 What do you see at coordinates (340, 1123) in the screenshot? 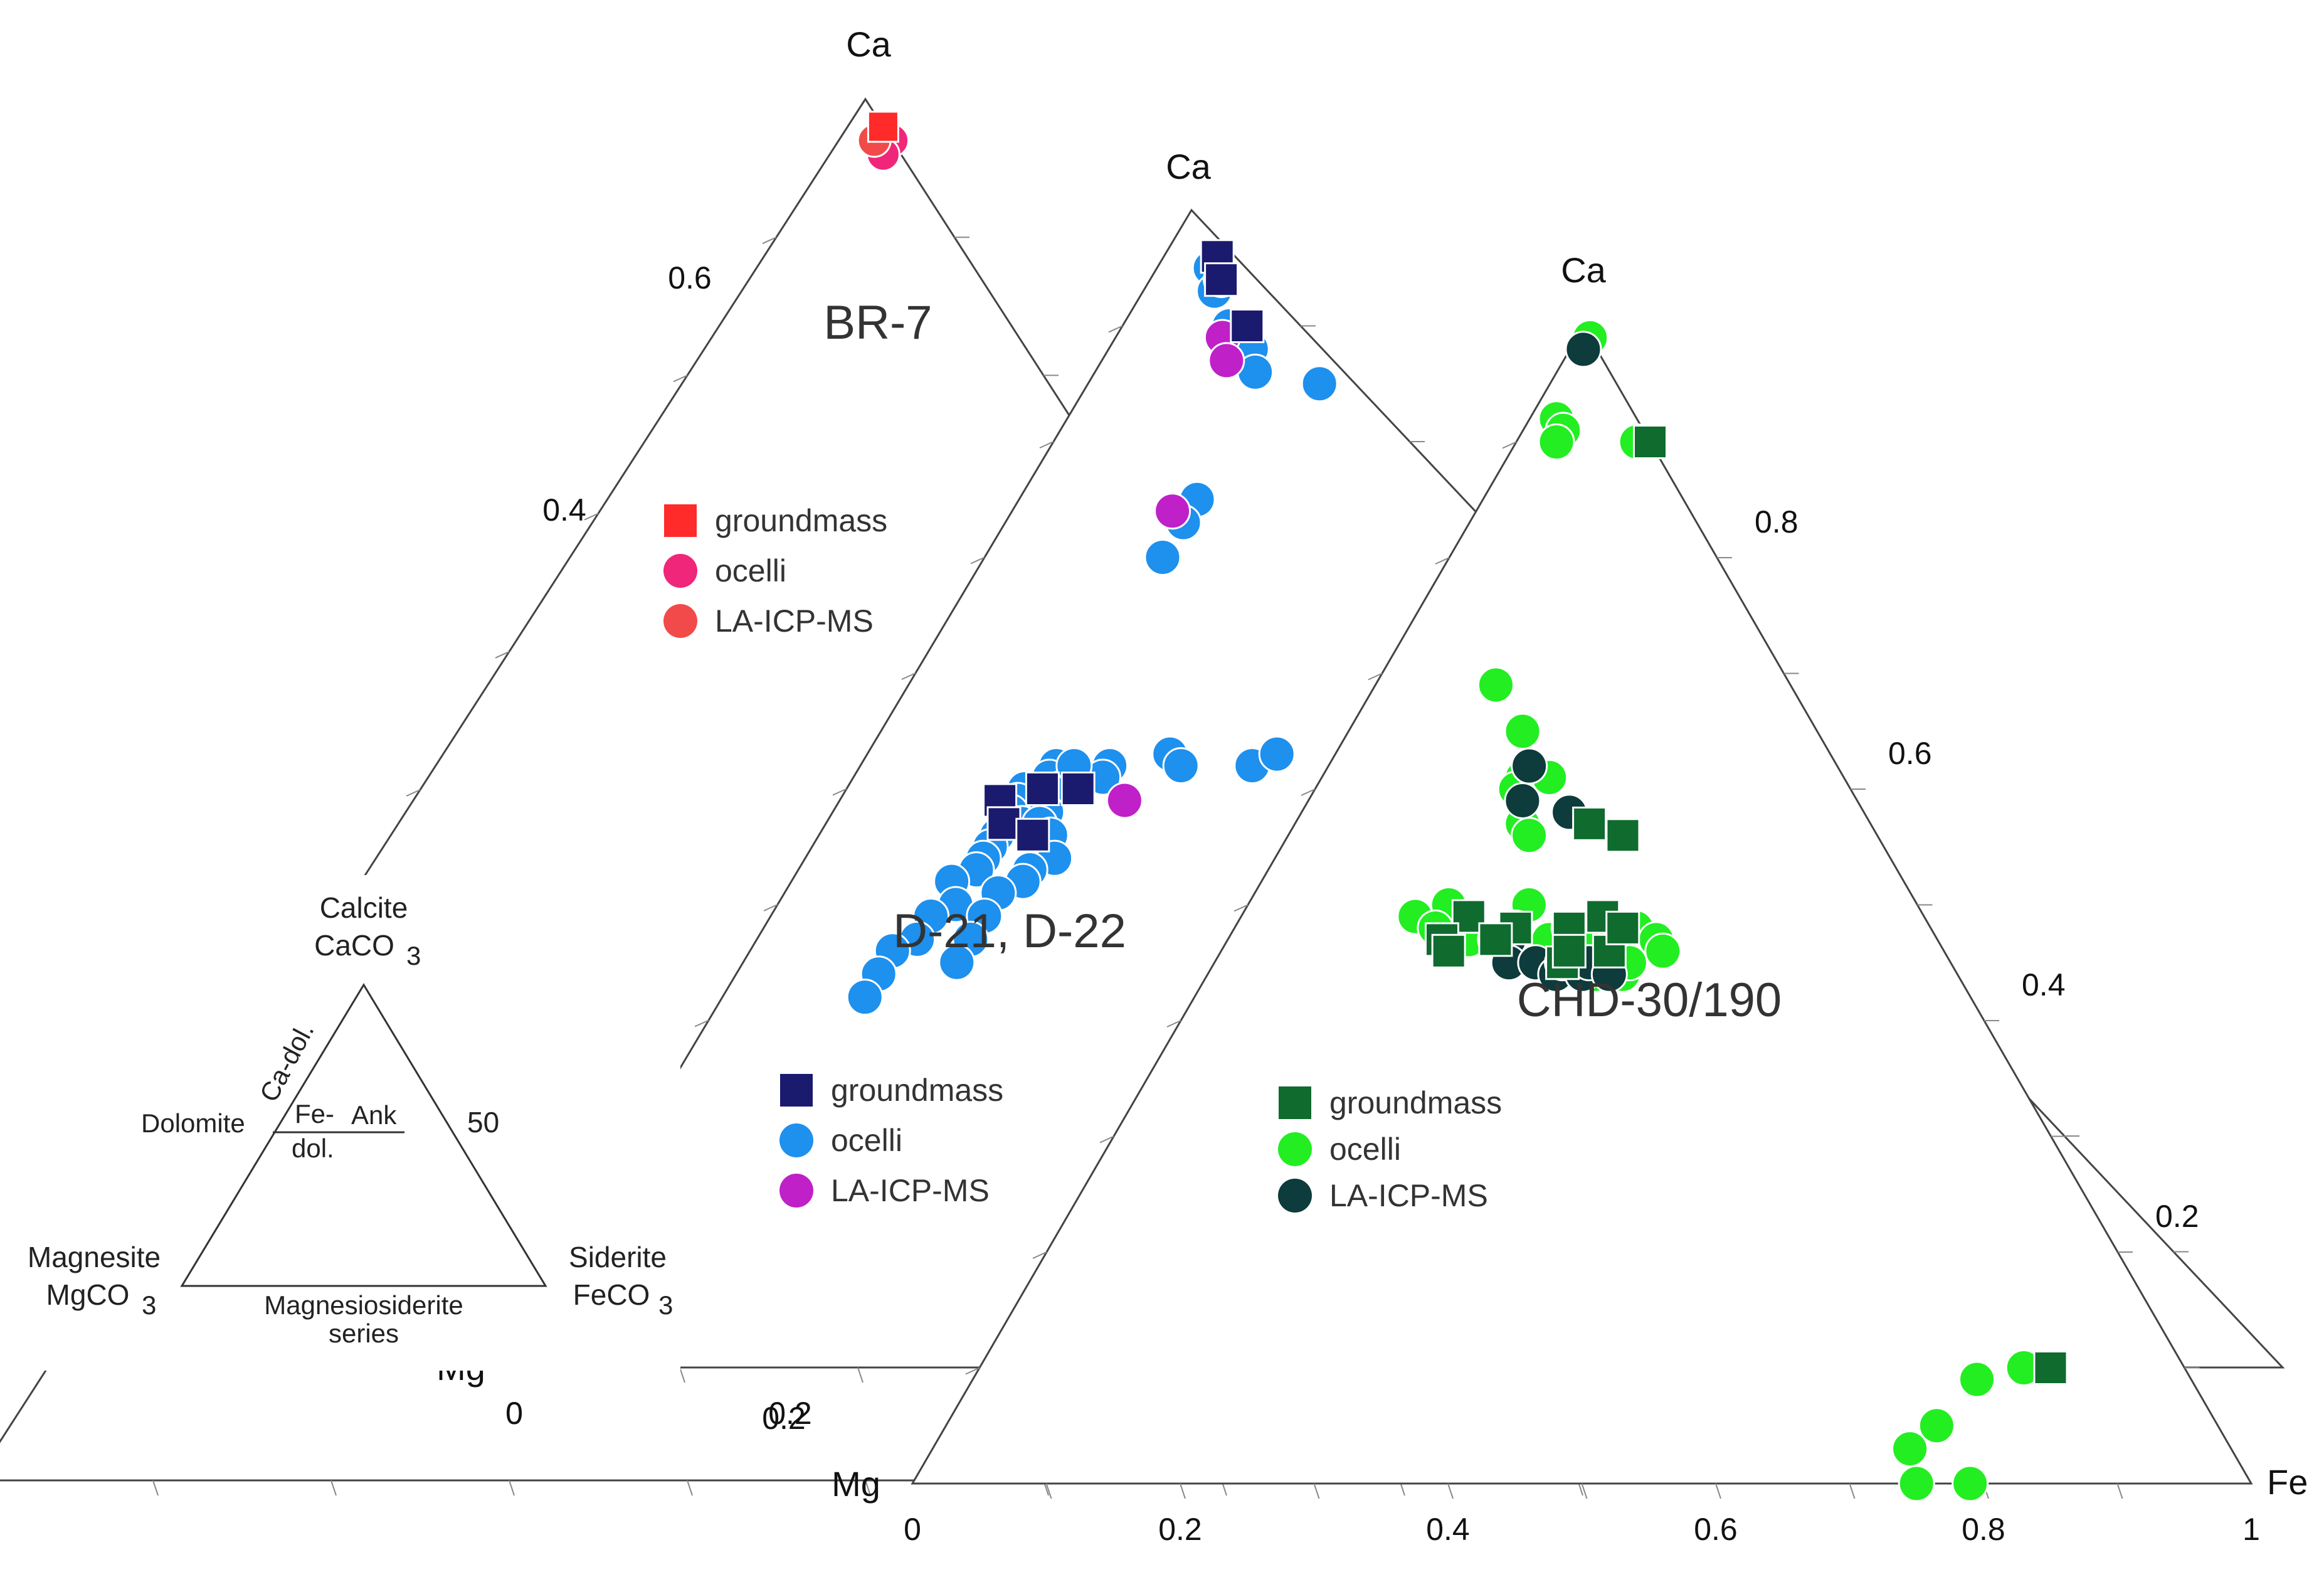
I see `schema-background` at bounding box center [340, 1123].